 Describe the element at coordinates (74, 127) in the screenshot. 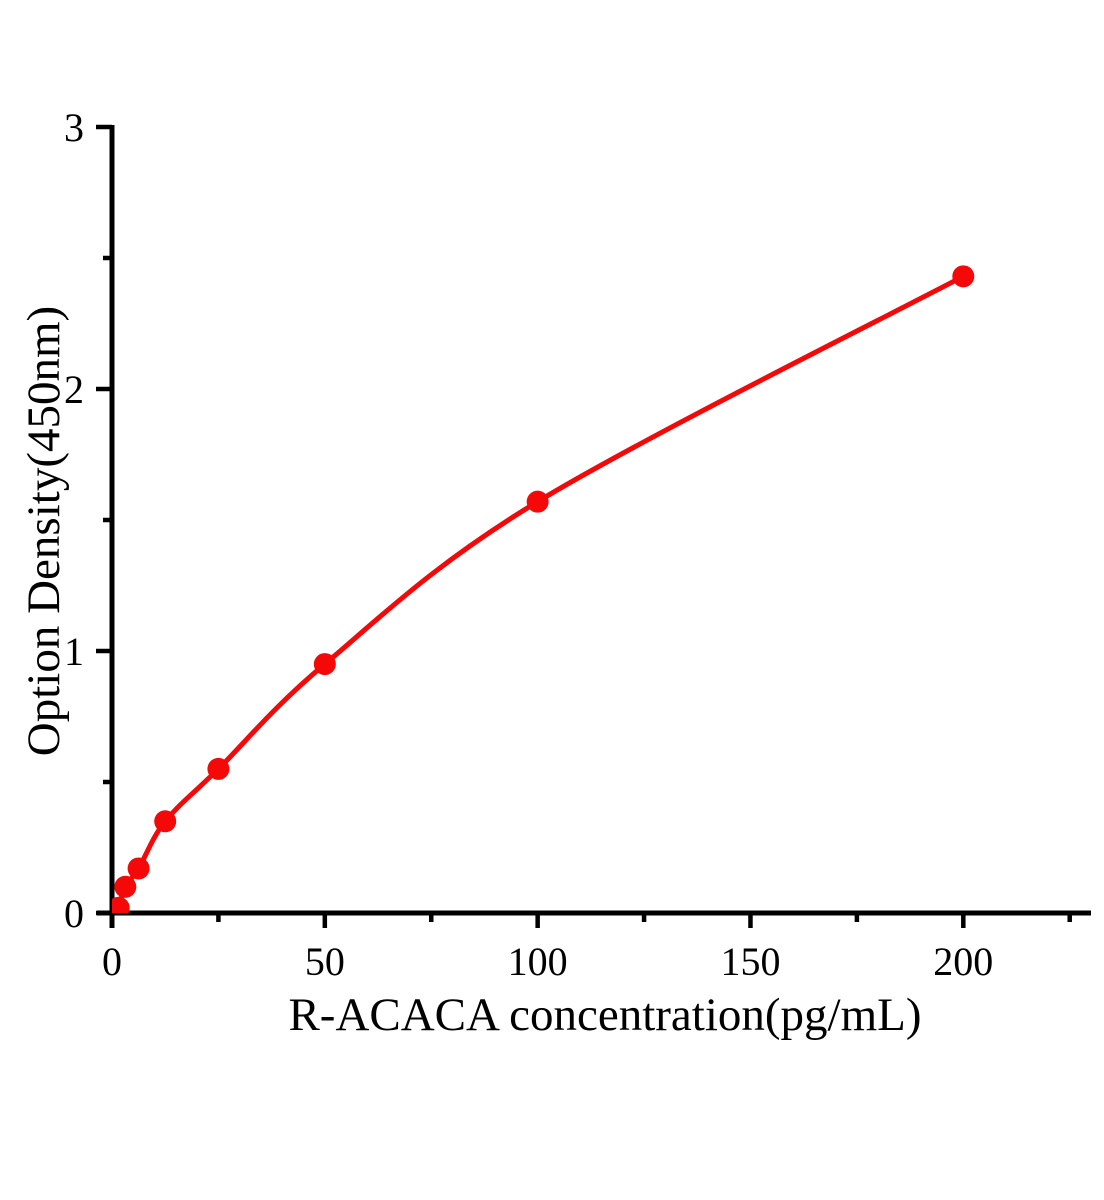

I see `y-tick-label: 3` at that location.